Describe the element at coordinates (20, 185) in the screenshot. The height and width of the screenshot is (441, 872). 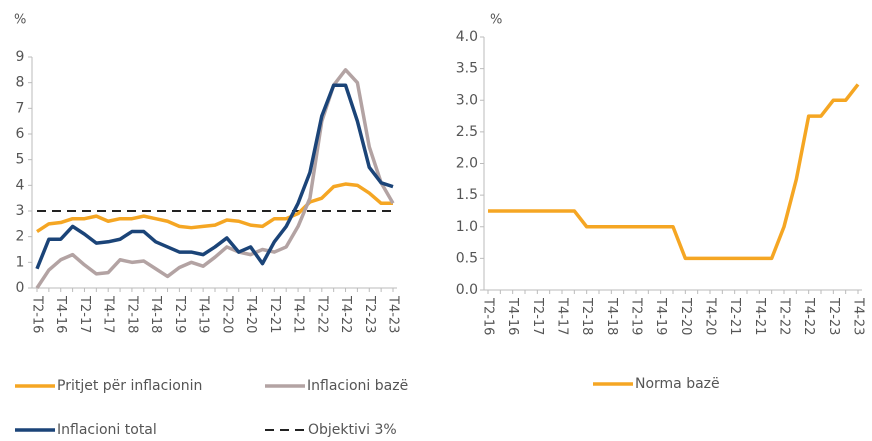
I see `y-tick-label: 4` at that location.